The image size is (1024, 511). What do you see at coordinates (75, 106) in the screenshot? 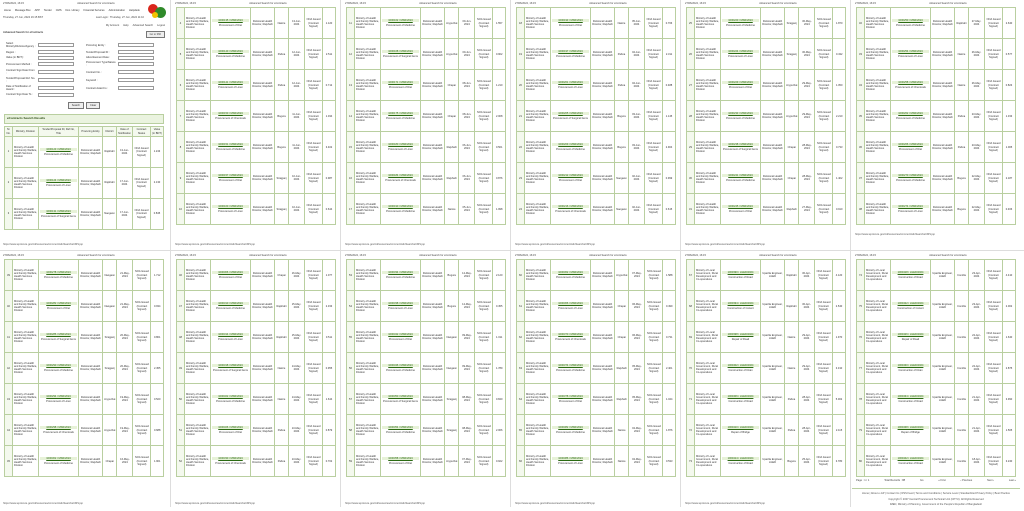
I see `search-button: Search` at bounding box center [75, 106].